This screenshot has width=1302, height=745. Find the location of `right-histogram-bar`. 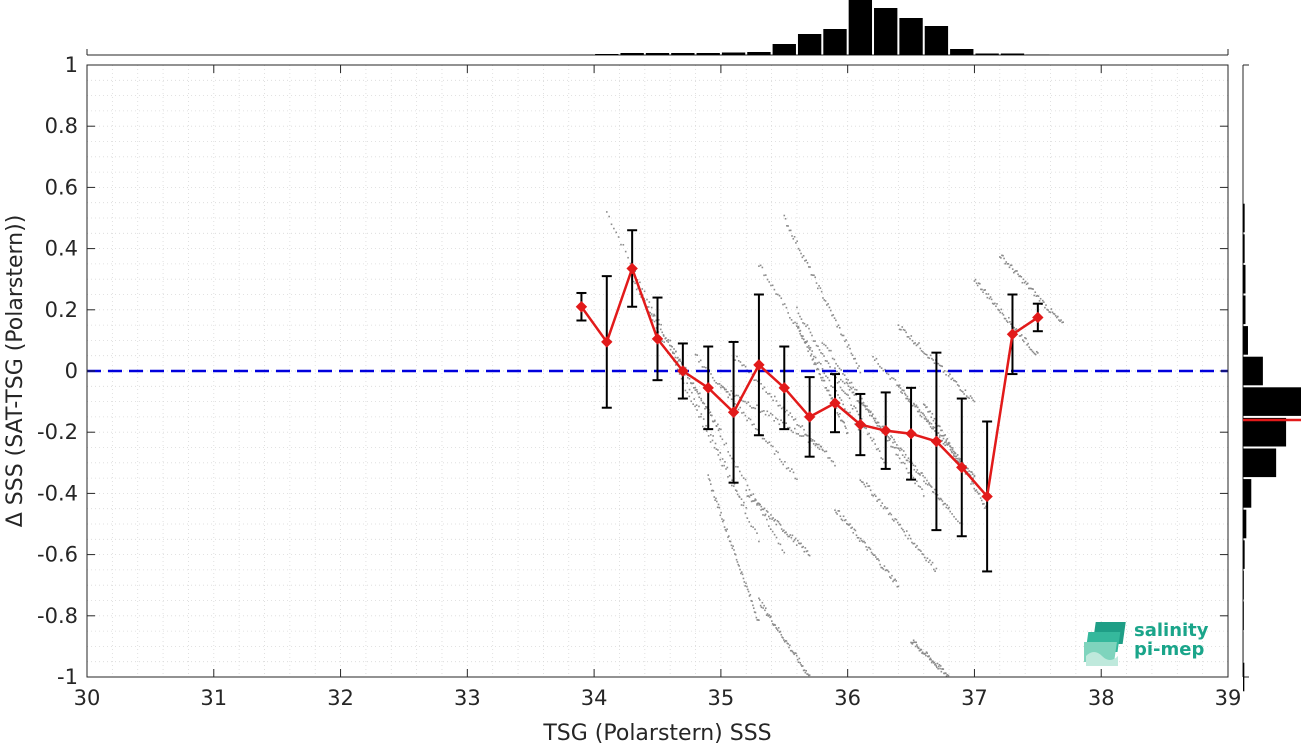

right-histogram-bar is located at coordinates (1244, 677).